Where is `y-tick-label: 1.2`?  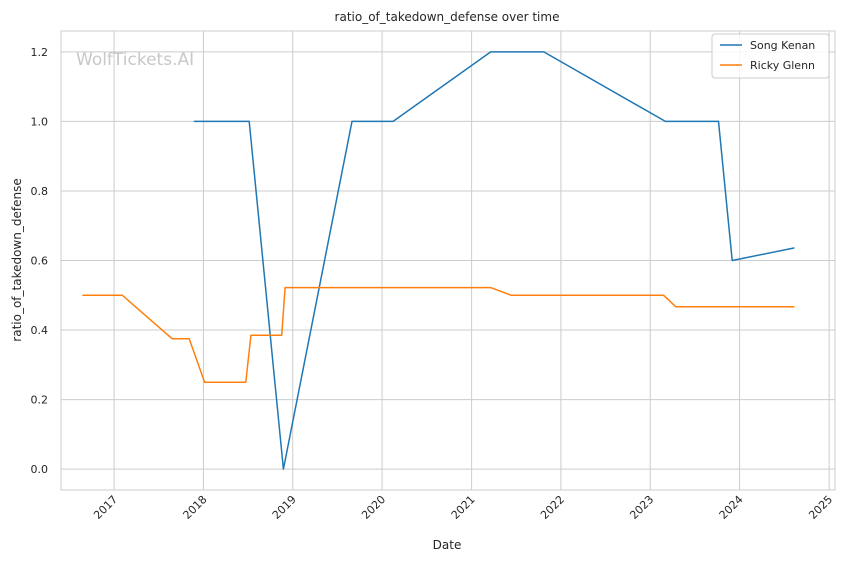
y-tick-label: 1.2 is located at coordinates (40, 52).